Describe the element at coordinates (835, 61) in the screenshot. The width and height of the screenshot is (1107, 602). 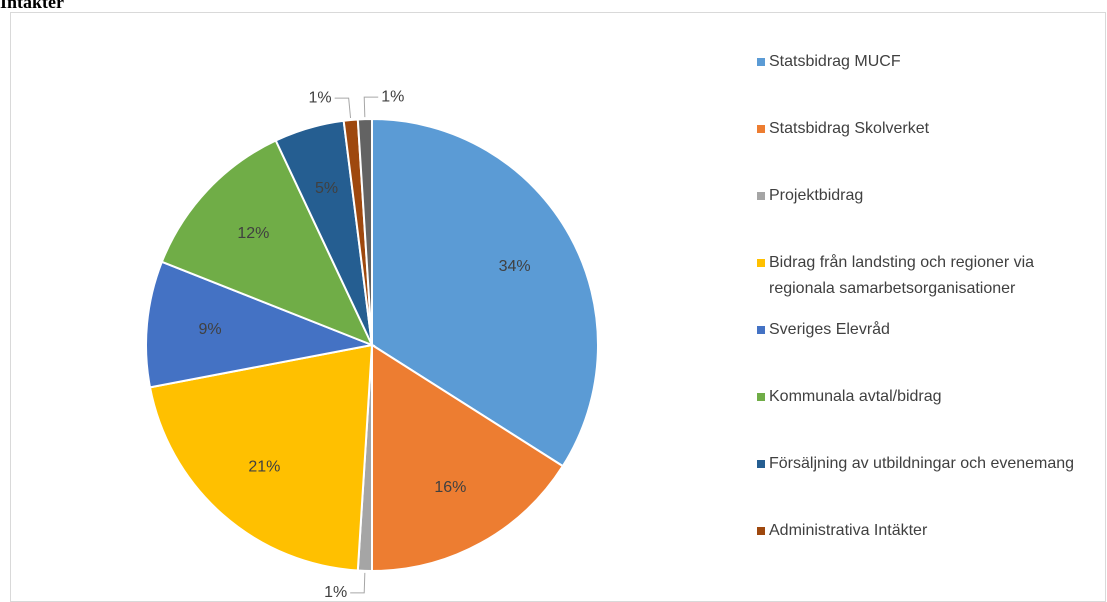
I see `legend-label: Statsbidrag MUCF` at that location.